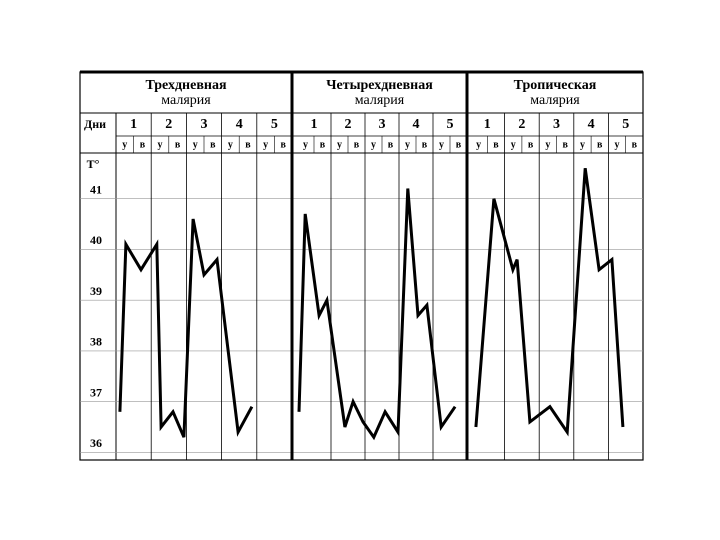  What do you see at coordinates (93, 164) in the screenshot?
I see `y-axis-label: T°` at bounding box center [93, 164].